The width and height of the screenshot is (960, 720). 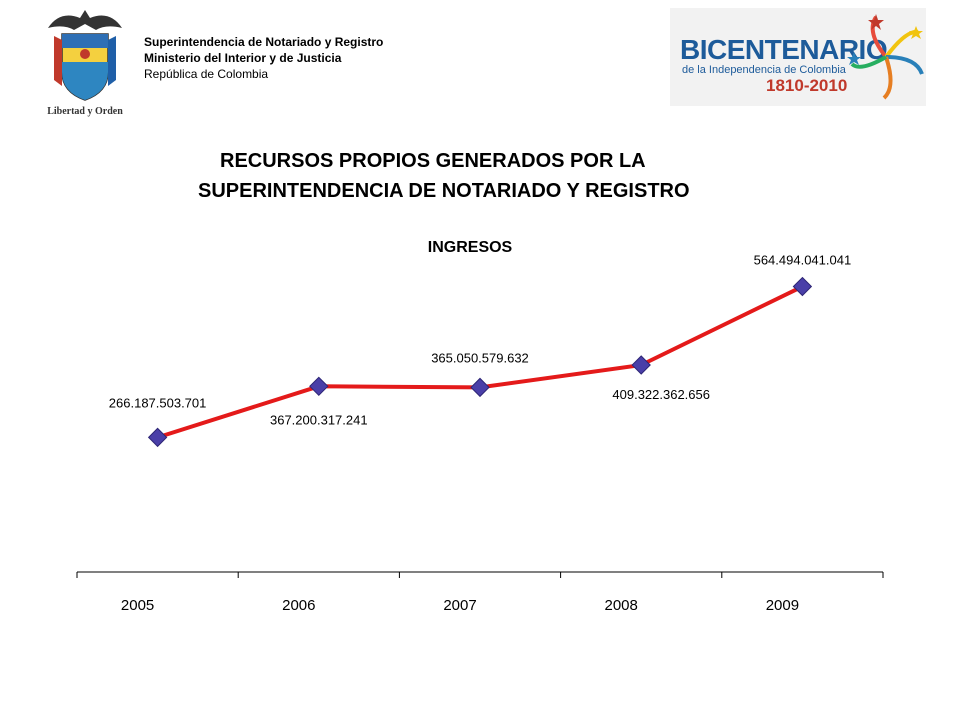 I want to click on page-title-line-1: RECURSOS PROPIOS GENERADOS POR LA, so click(x=433, y=161).